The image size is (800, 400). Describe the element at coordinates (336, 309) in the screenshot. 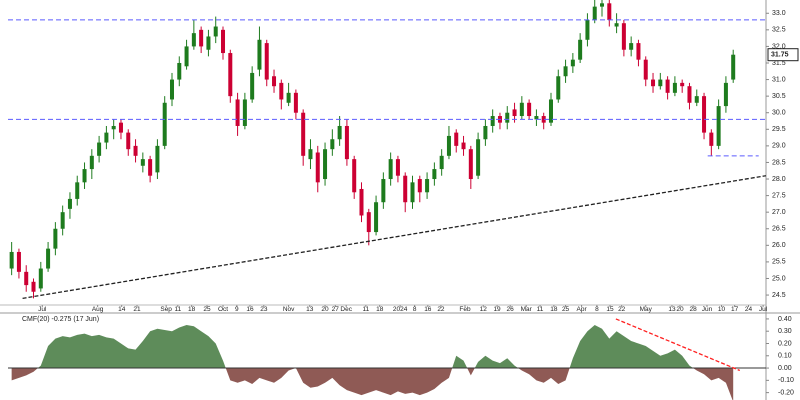

I see `x-tick-label: 27` at that location.